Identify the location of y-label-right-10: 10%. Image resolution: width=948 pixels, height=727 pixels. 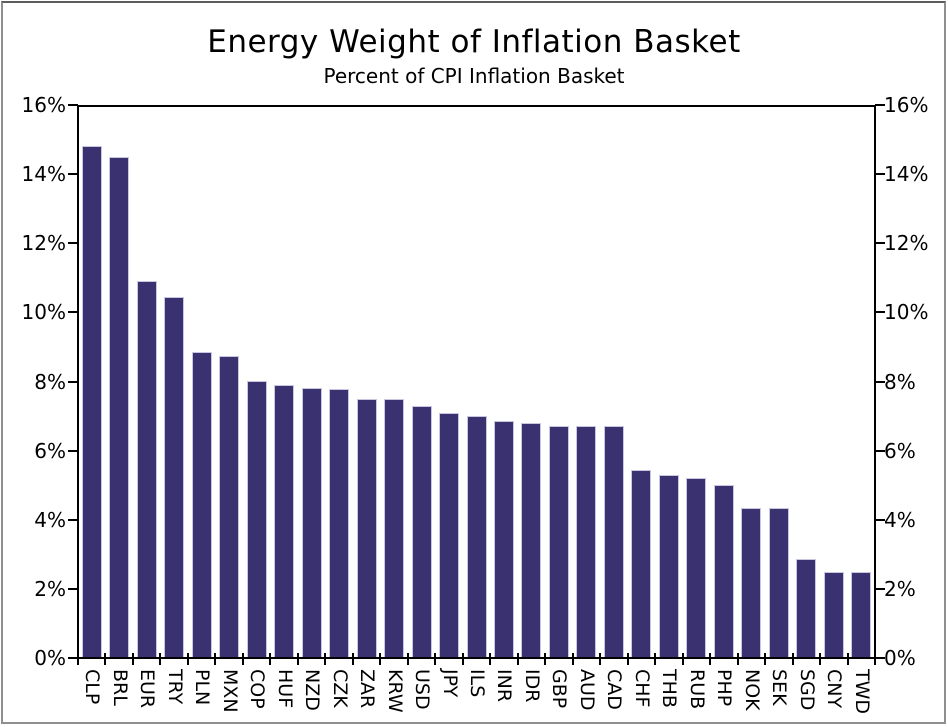
(906, 312).